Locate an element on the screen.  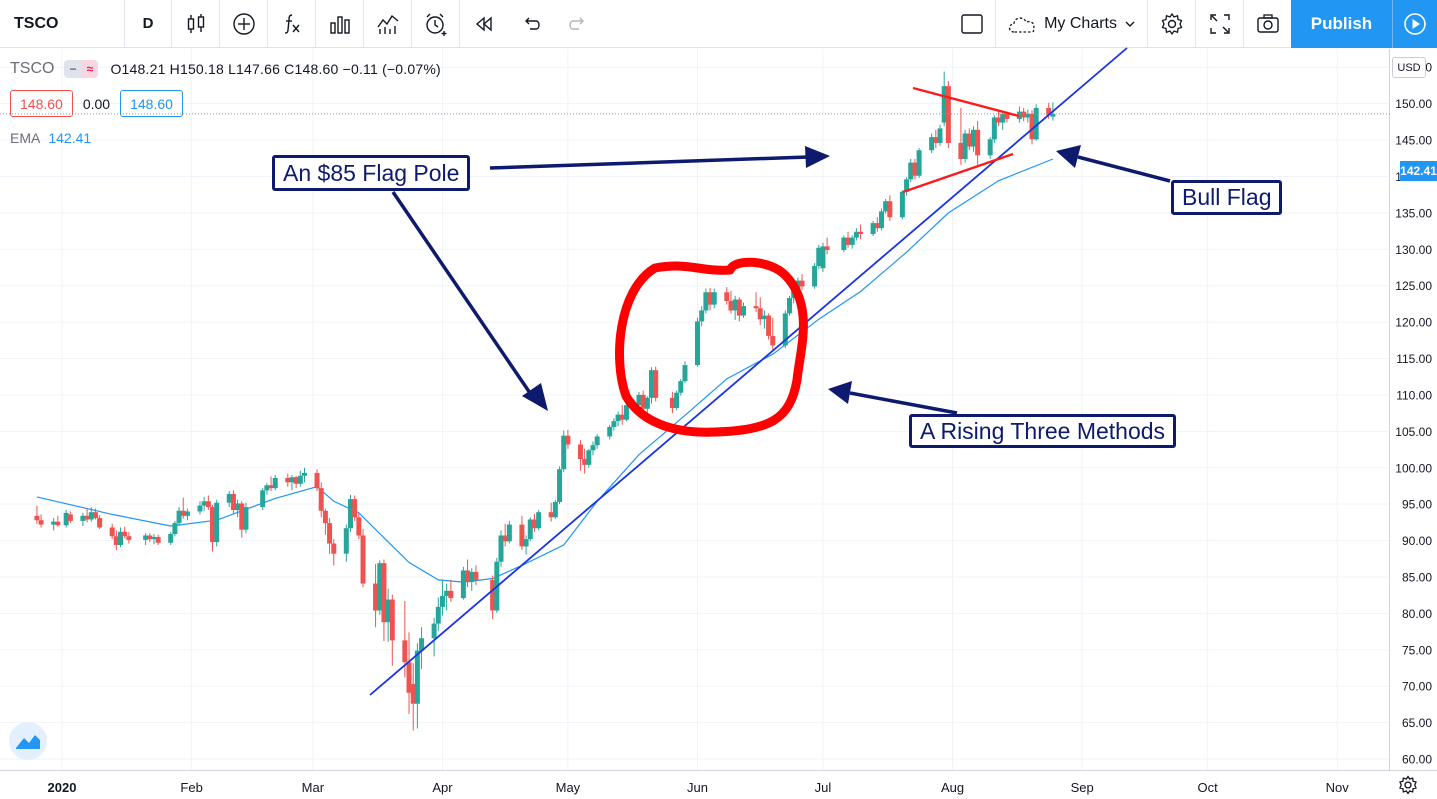
alert-icon is located at coordinates (435, 24).